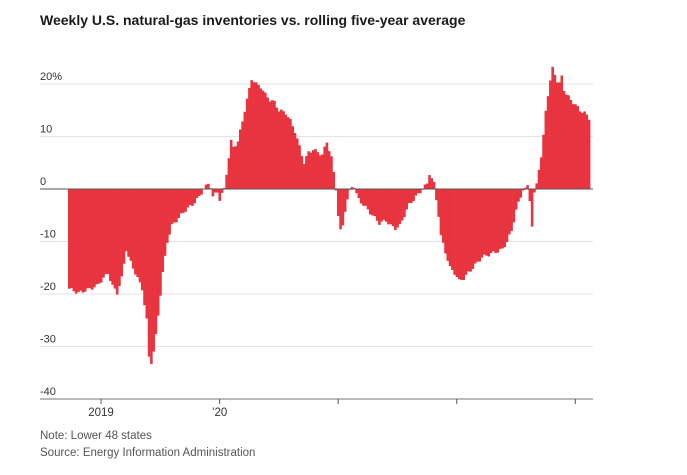 The width and height of the screenshot is (687, 475). I want to click on y-tick-label: 0, so click(43, 182).